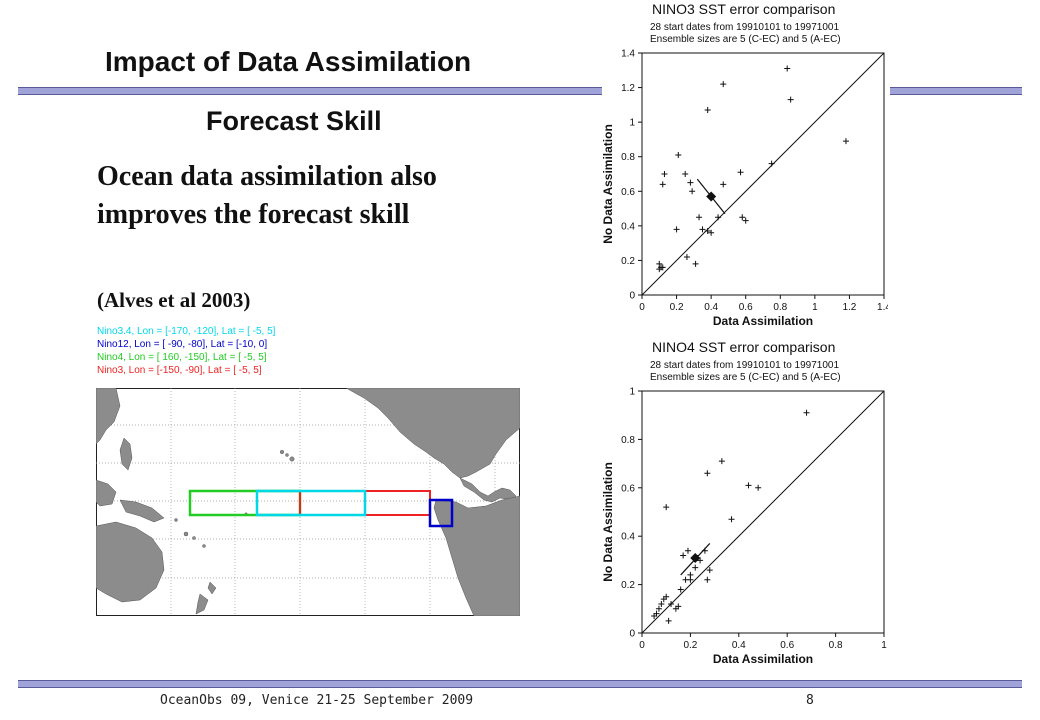  What do you see at coordinates (849, 307) in the screenshot?
I see `x-tick-label: 1.2` at bounding box center [849, 307].